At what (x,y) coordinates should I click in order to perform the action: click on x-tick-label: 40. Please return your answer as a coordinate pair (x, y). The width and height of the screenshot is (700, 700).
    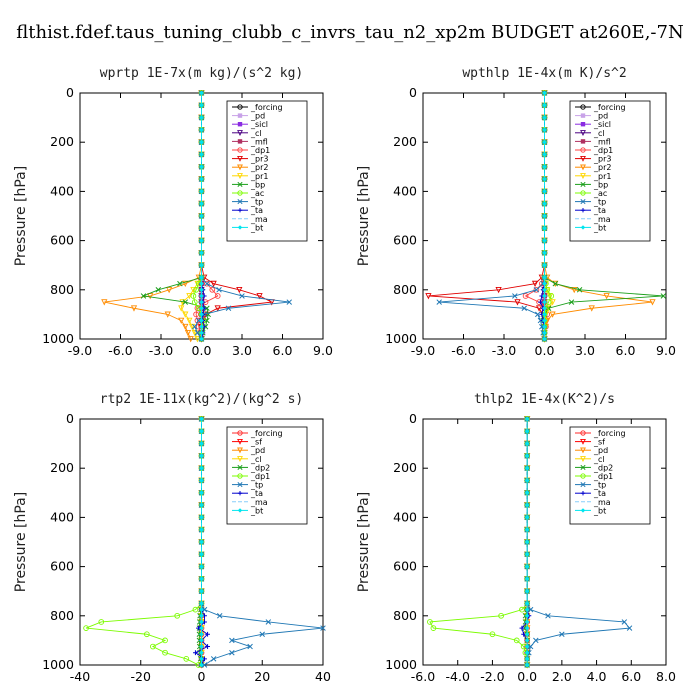
    Looking at the image, I should click on (323, 676).